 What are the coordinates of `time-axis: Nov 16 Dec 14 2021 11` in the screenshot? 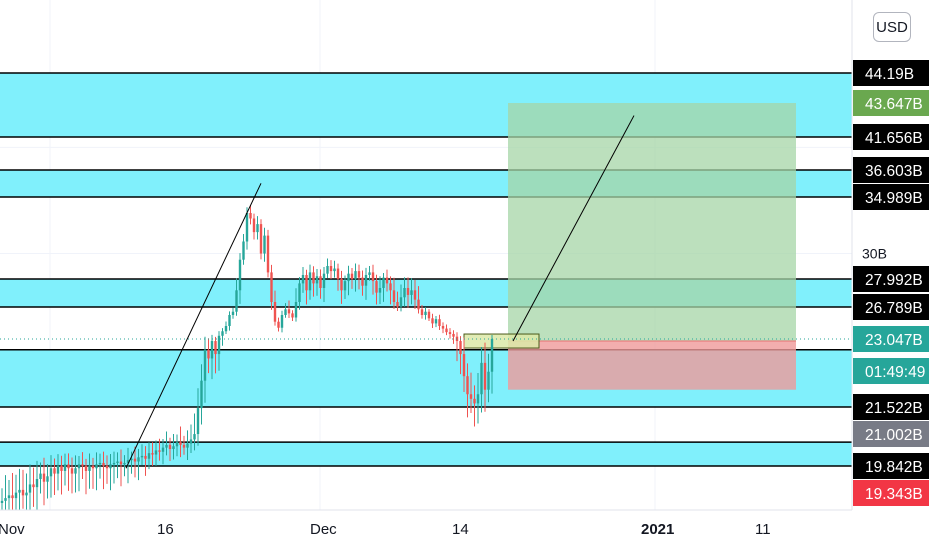 It's located at (426, 529).